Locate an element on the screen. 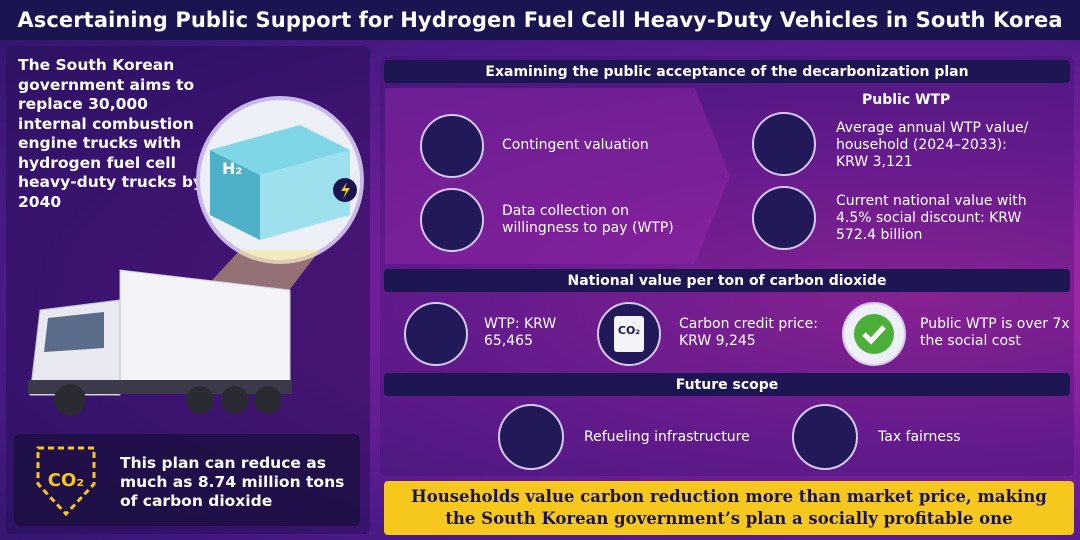  container-label: H₂ is located at coordinates (232, 168).